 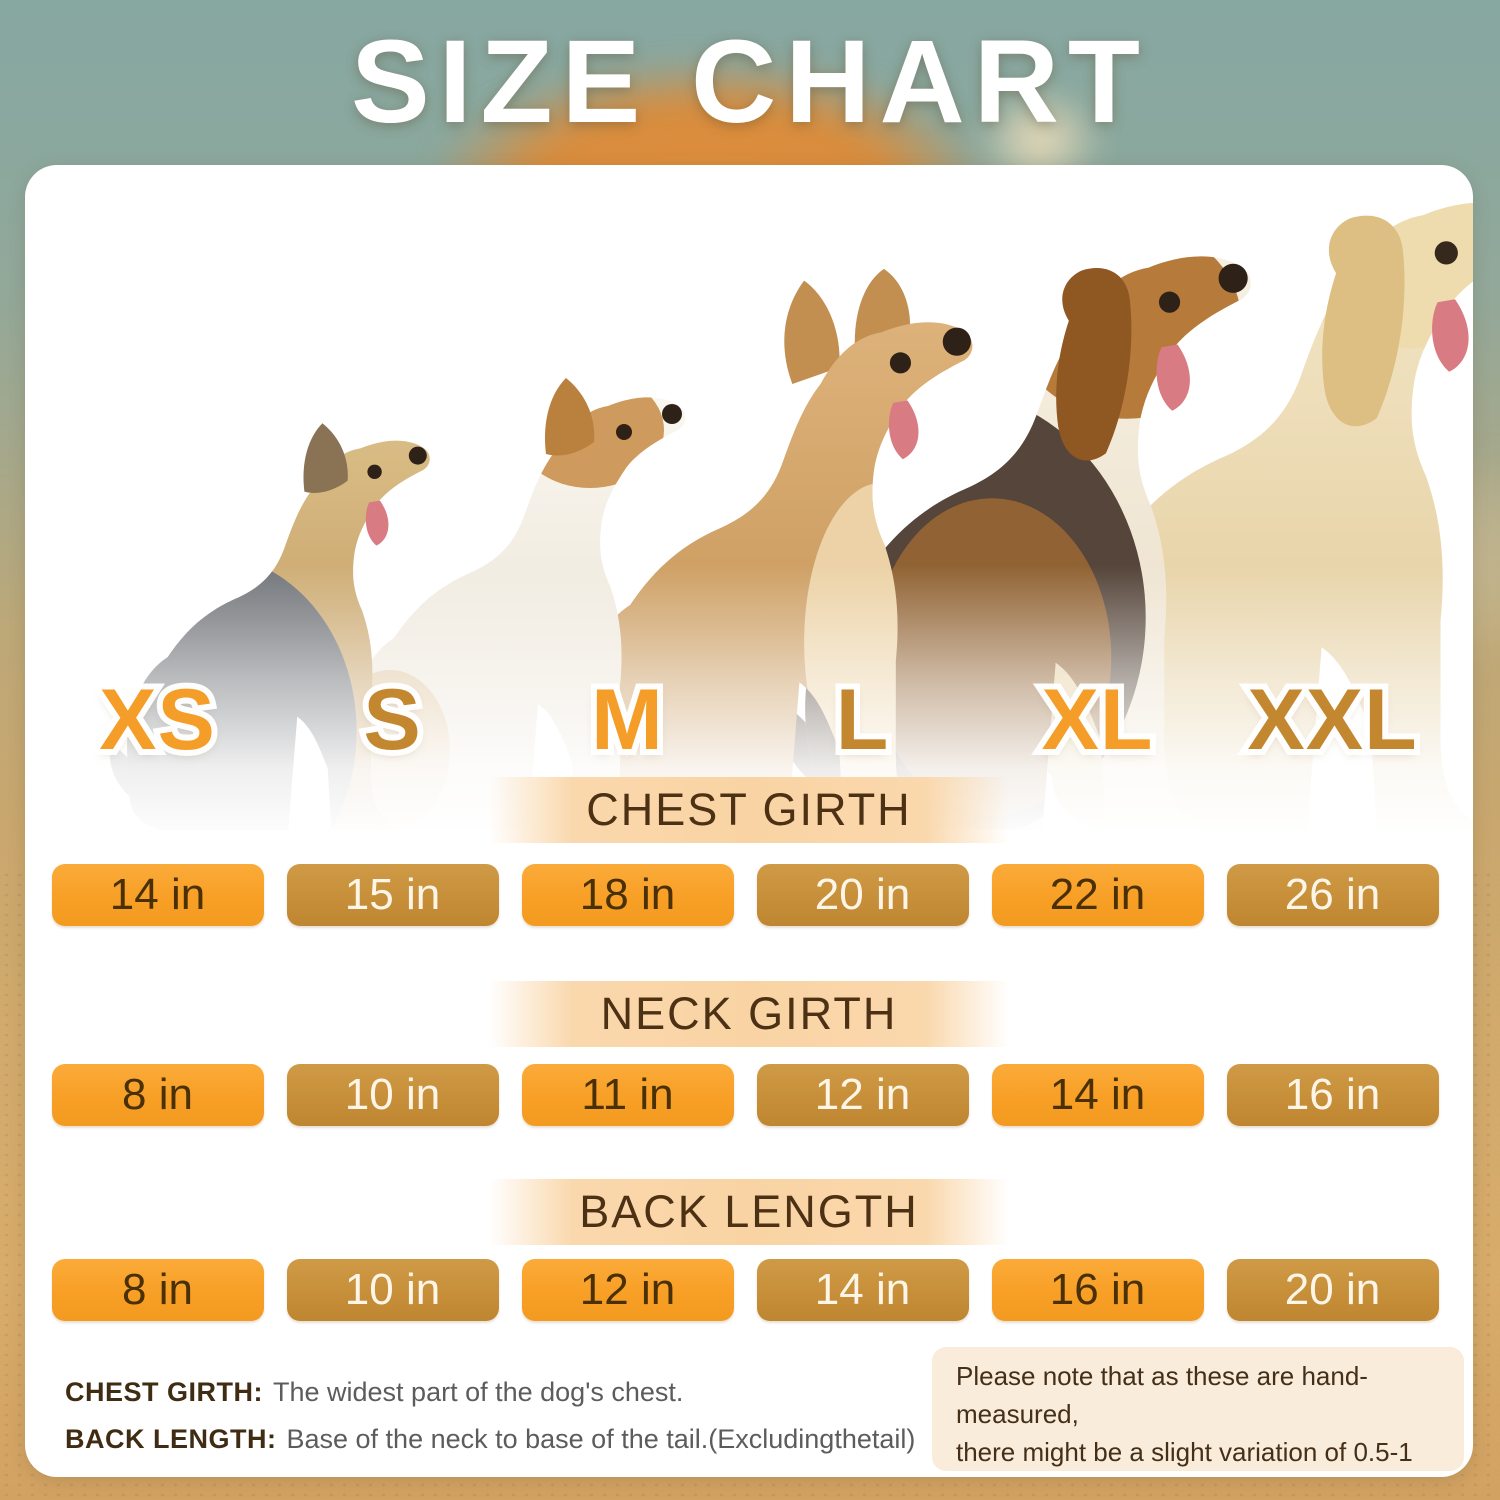 What do you see at coordinates (1331, 720) in the screenshot?
I see `size-label-xxl: XXL XXL` at bounding box center [1331, 720].